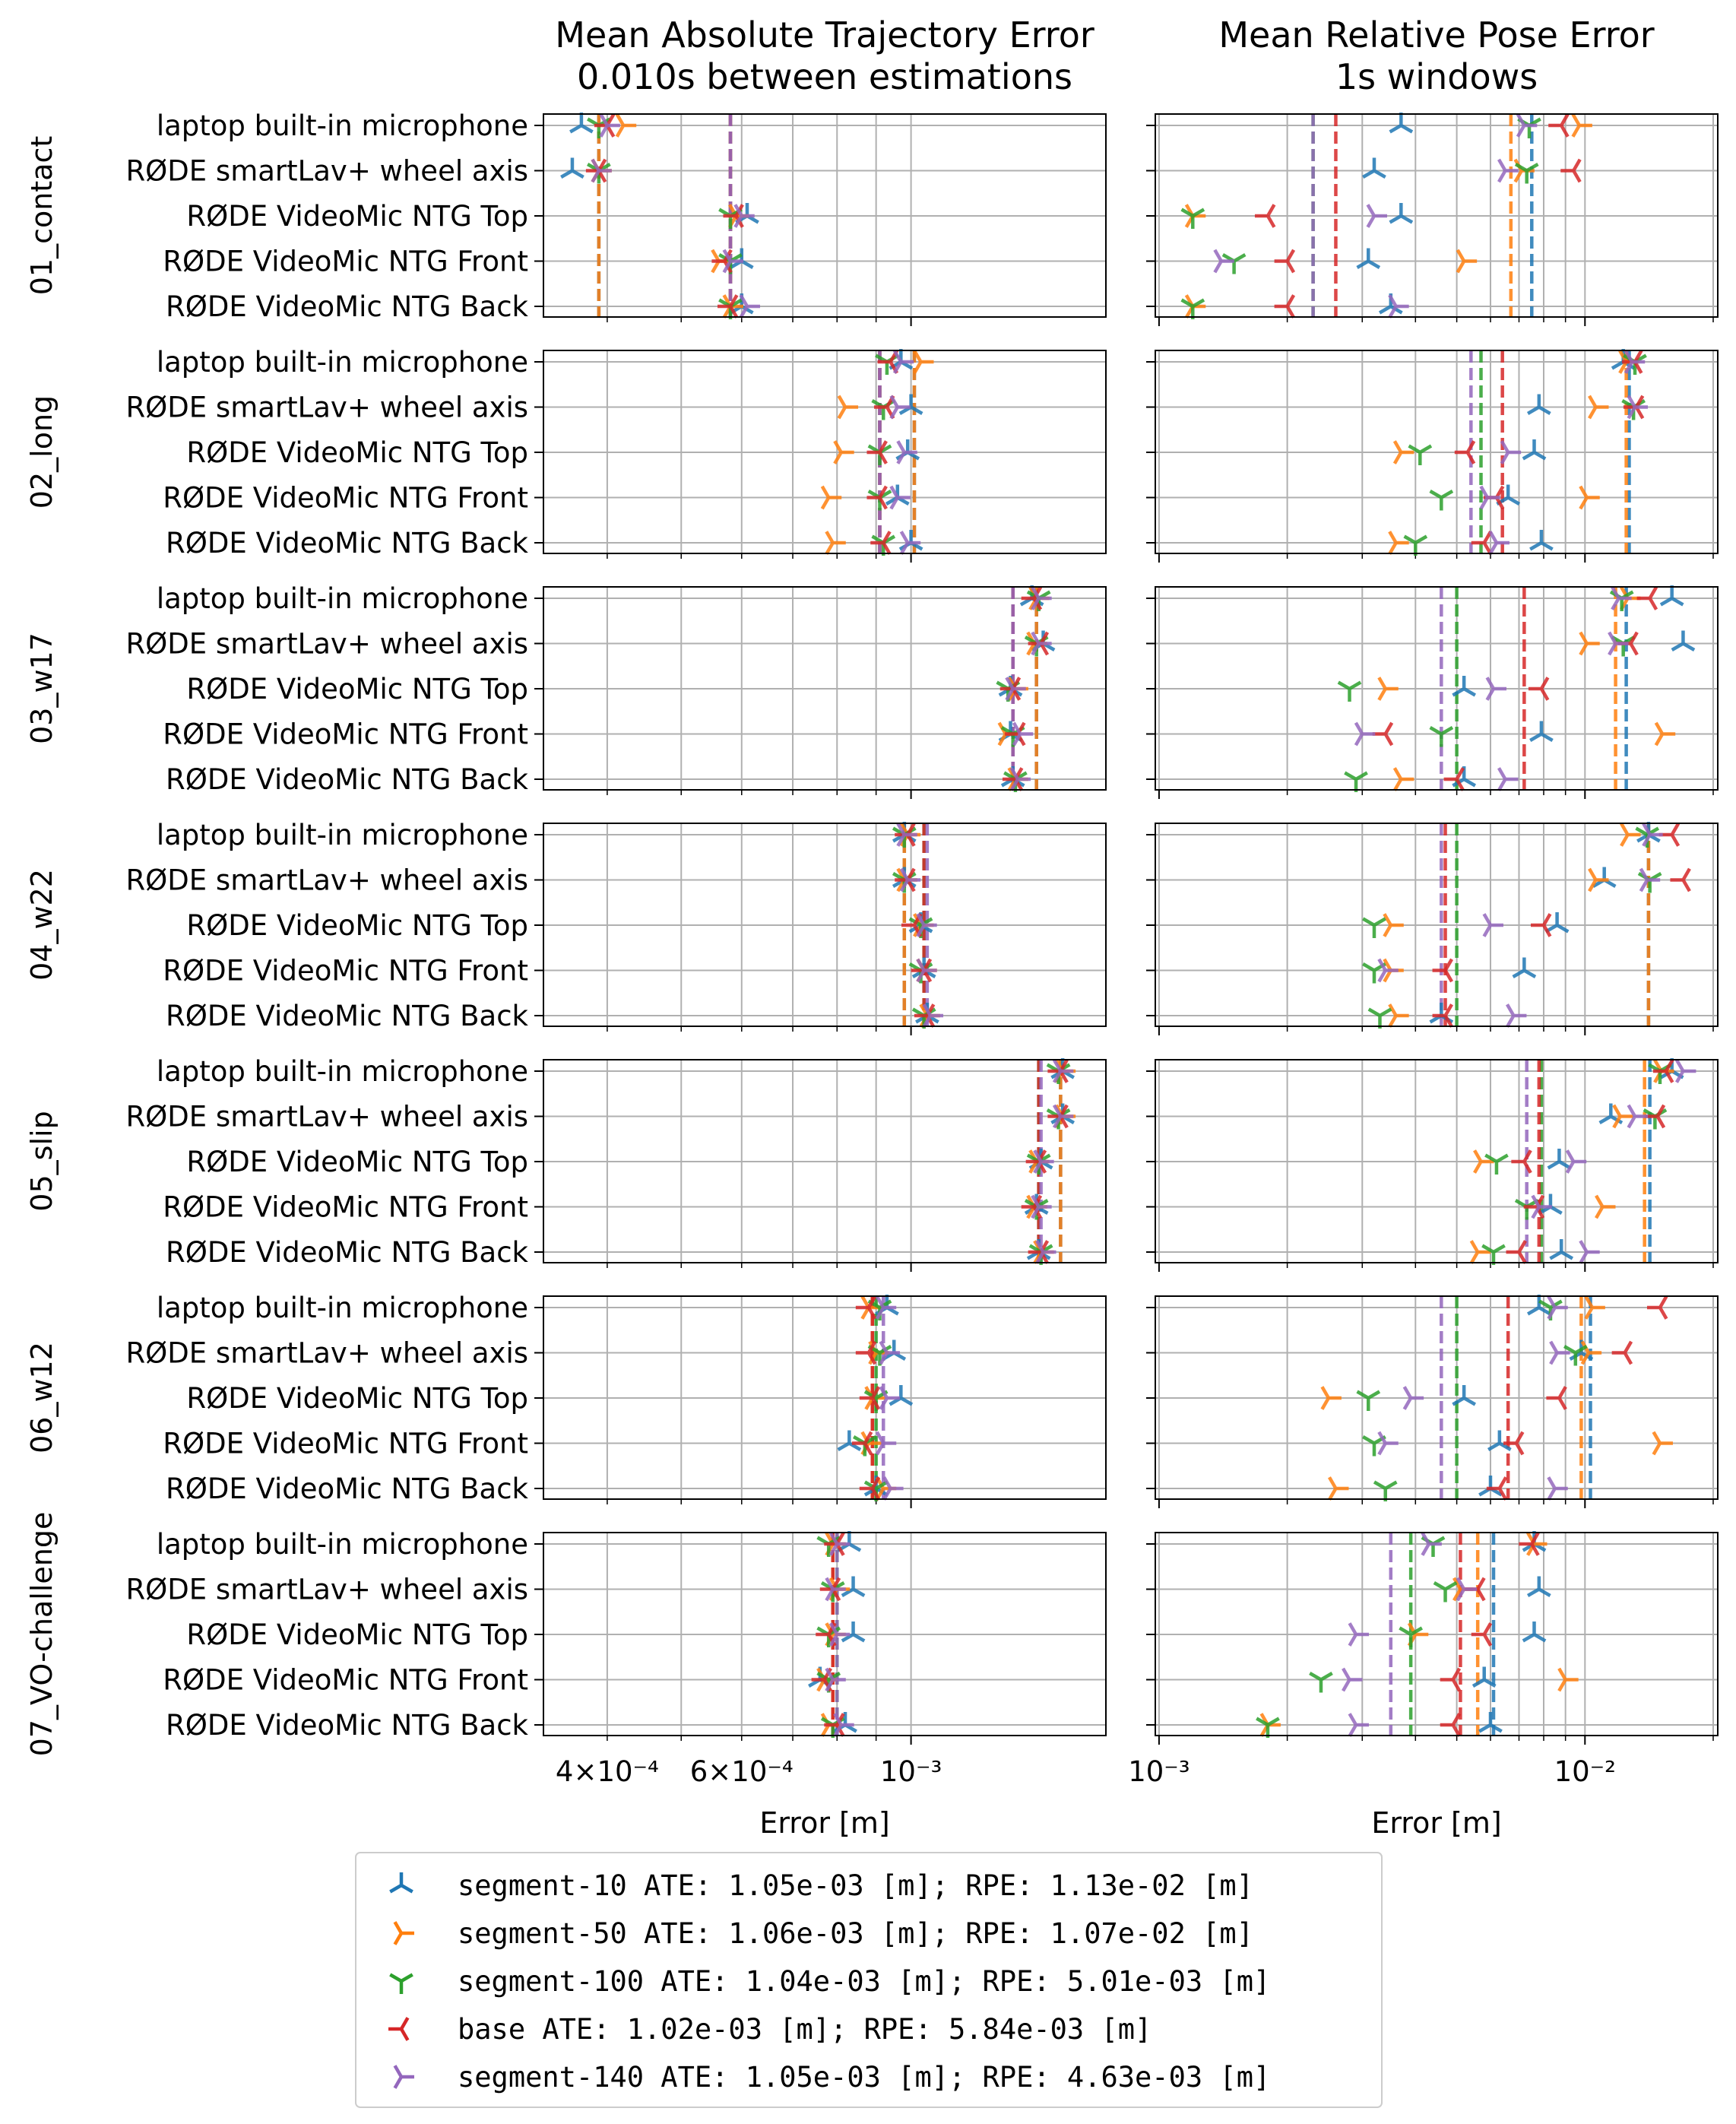  What do you see at coordinates (1159, 1771) in the screenshot?
I see `x-tick-label: 10⁻³` at bounding box center [1159, 1771].